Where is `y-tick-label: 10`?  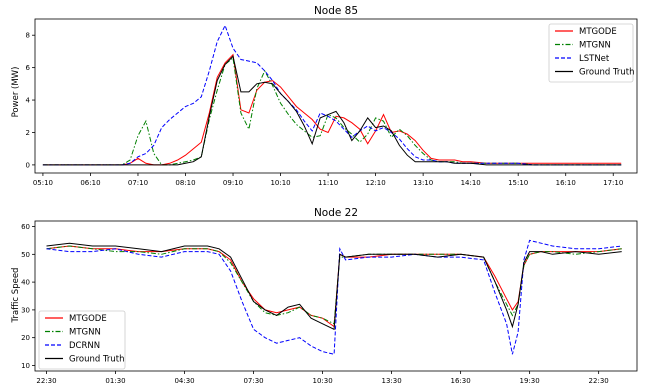 y-tick-label: 10 is located at coordinates (25, 366).